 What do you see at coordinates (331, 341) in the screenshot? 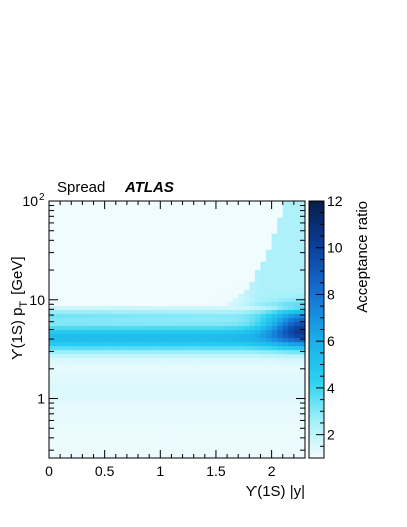
I see `colorbar-tick-label: 6` at bounding box center [331, 341].